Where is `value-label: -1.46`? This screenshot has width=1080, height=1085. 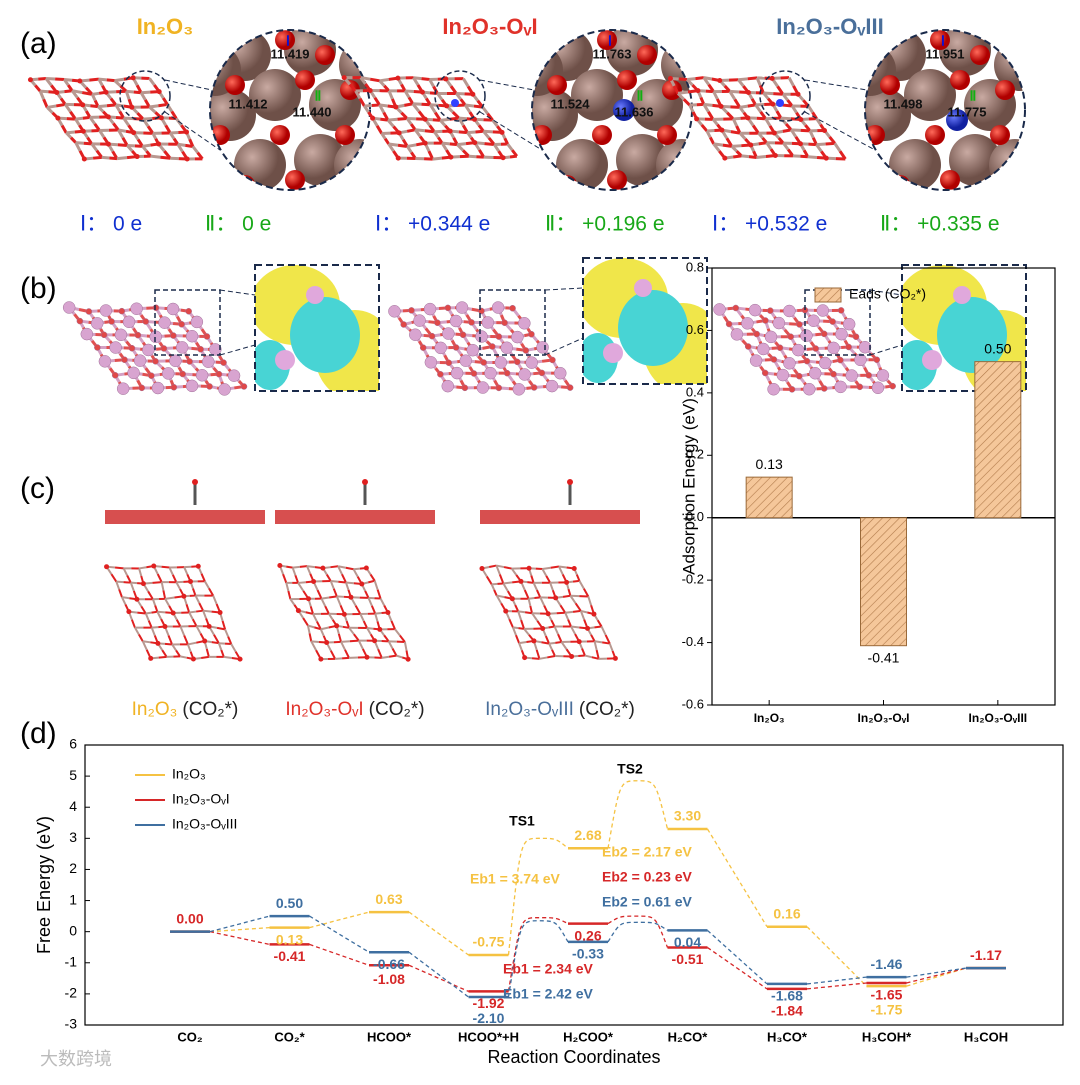 value-label: -1.46 is located at coordinates (887, 964).